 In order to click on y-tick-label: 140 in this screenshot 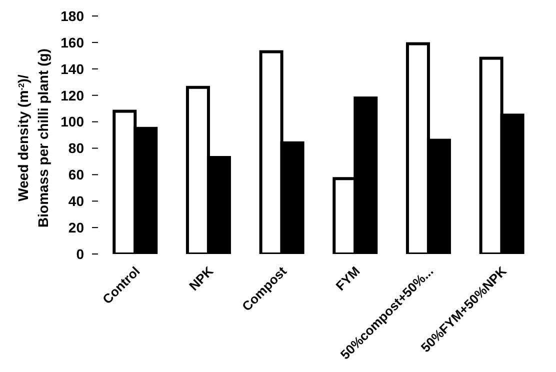, I will do `click(72, 68)`.